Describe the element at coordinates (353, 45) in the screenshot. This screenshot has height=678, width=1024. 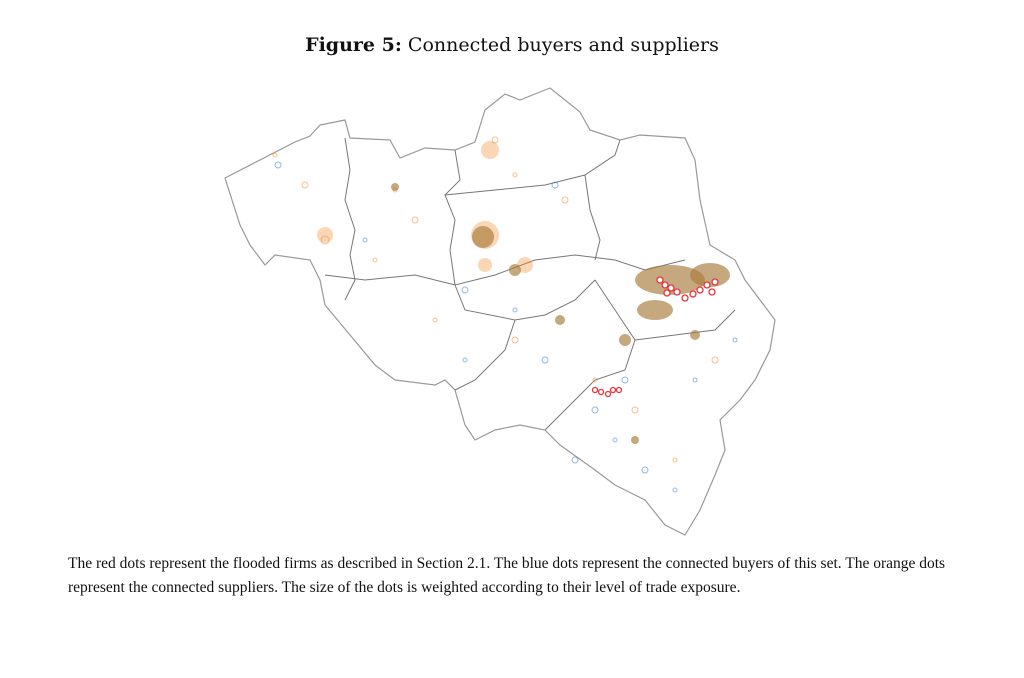
I see `figure-label: Figure 5:` at that location.